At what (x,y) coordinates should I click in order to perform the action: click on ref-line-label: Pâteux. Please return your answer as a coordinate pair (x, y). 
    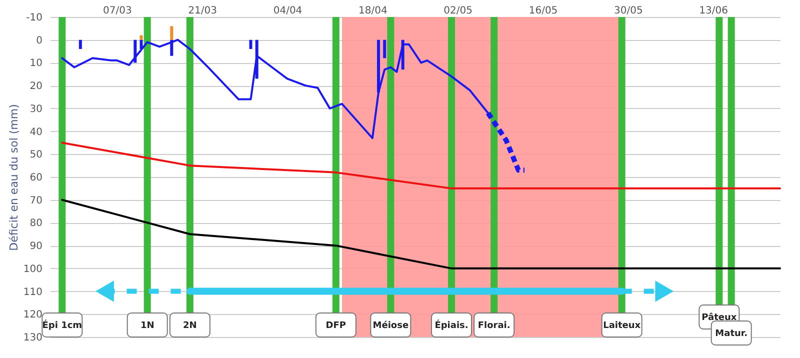
    Looking at the image, I should click on (719, 317).